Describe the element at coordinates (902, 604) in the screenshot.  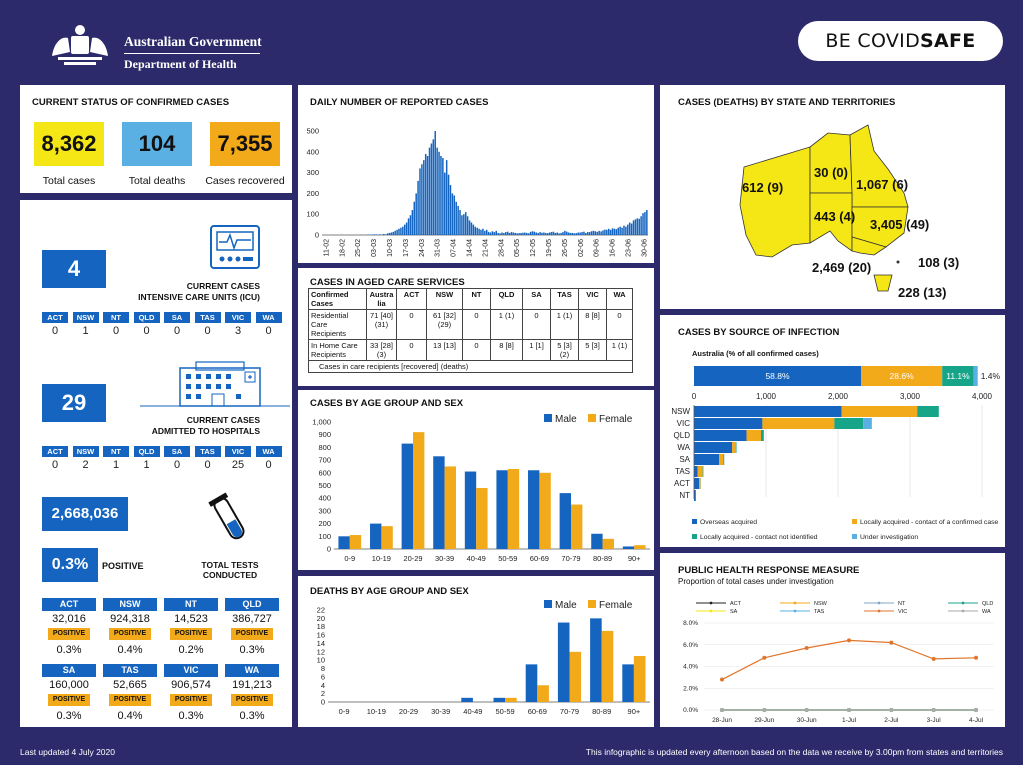
I see `legend-label: NT` at that location.